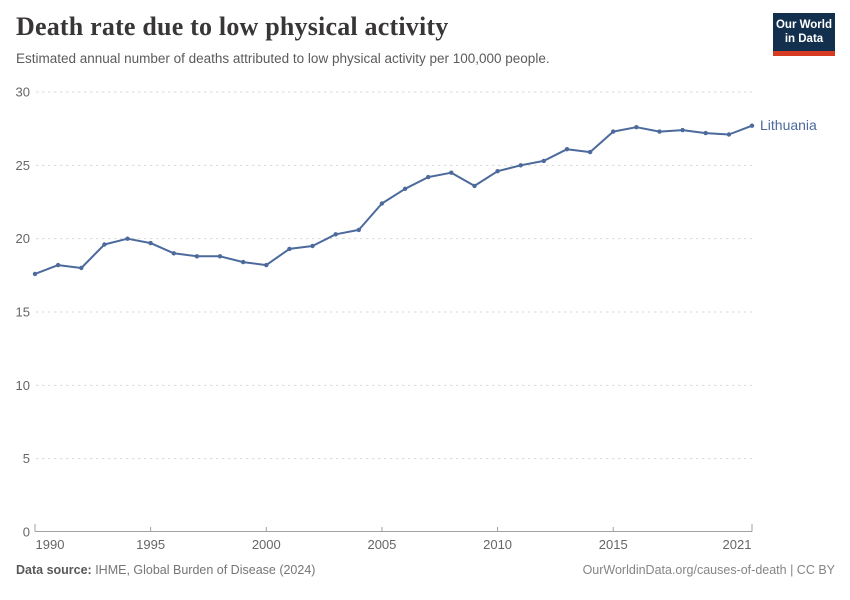 This screenshot has height=600, width=850. Describe the element at coordinates (737, 544) in the screenshot. I see `x-tick-label: 2021` at that location.